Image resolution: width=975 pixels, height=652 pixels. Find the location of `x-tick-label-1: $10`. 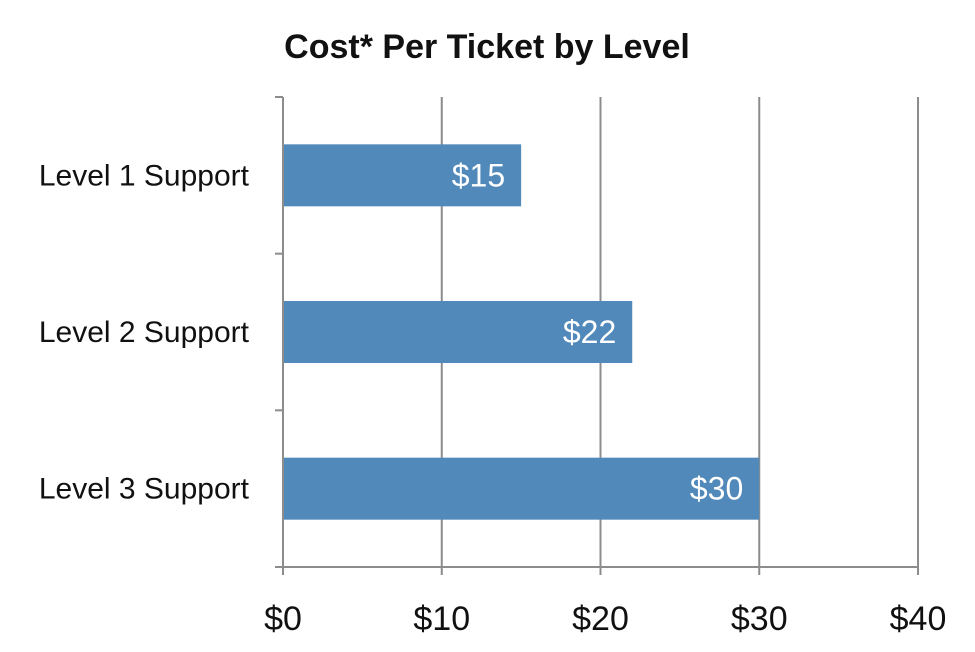

x-tick-label-1: $10 is located at coordinates (441, 619).